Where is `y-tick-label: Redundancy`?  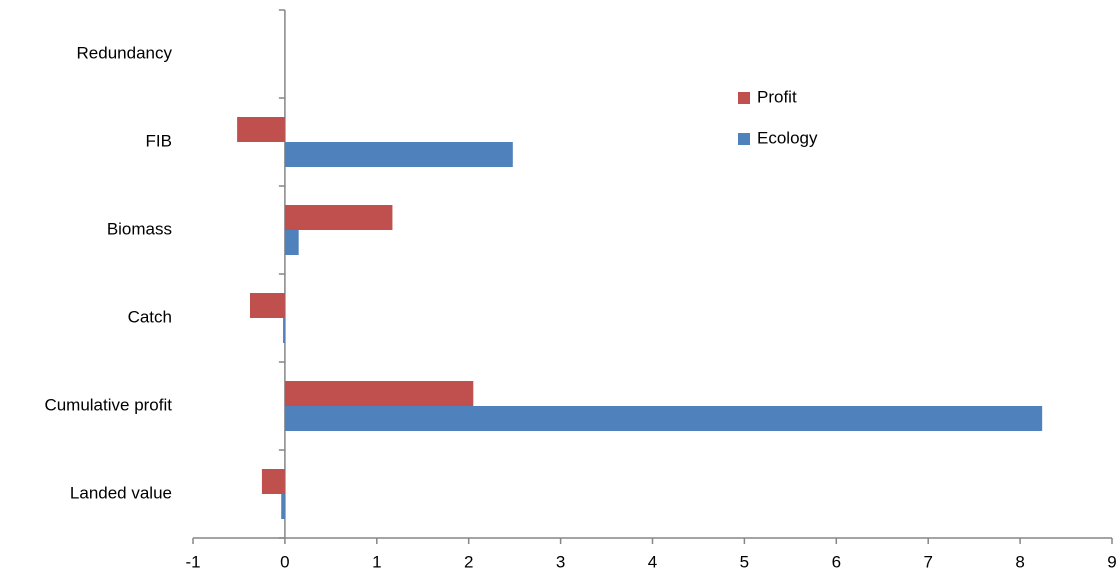 y-tick-label: Redundancy is located at coordinates (125, 52).